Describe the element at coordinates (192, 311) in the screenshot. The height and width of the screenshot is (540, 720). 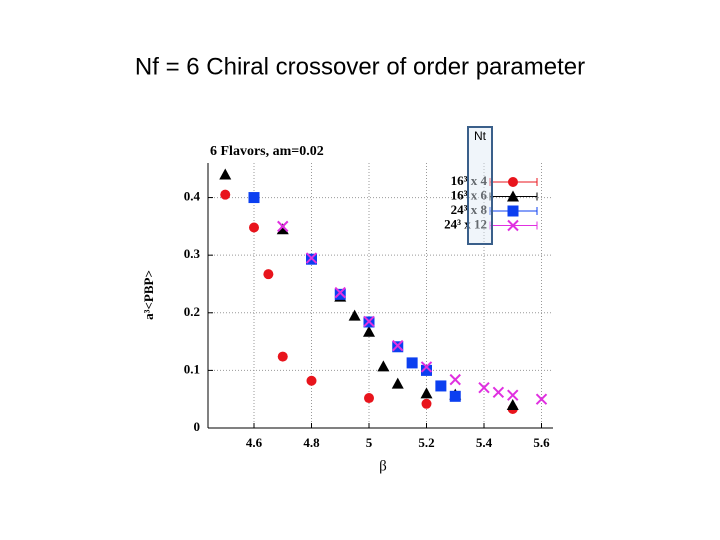
I see `y-tick-label: 0.2` at that location.